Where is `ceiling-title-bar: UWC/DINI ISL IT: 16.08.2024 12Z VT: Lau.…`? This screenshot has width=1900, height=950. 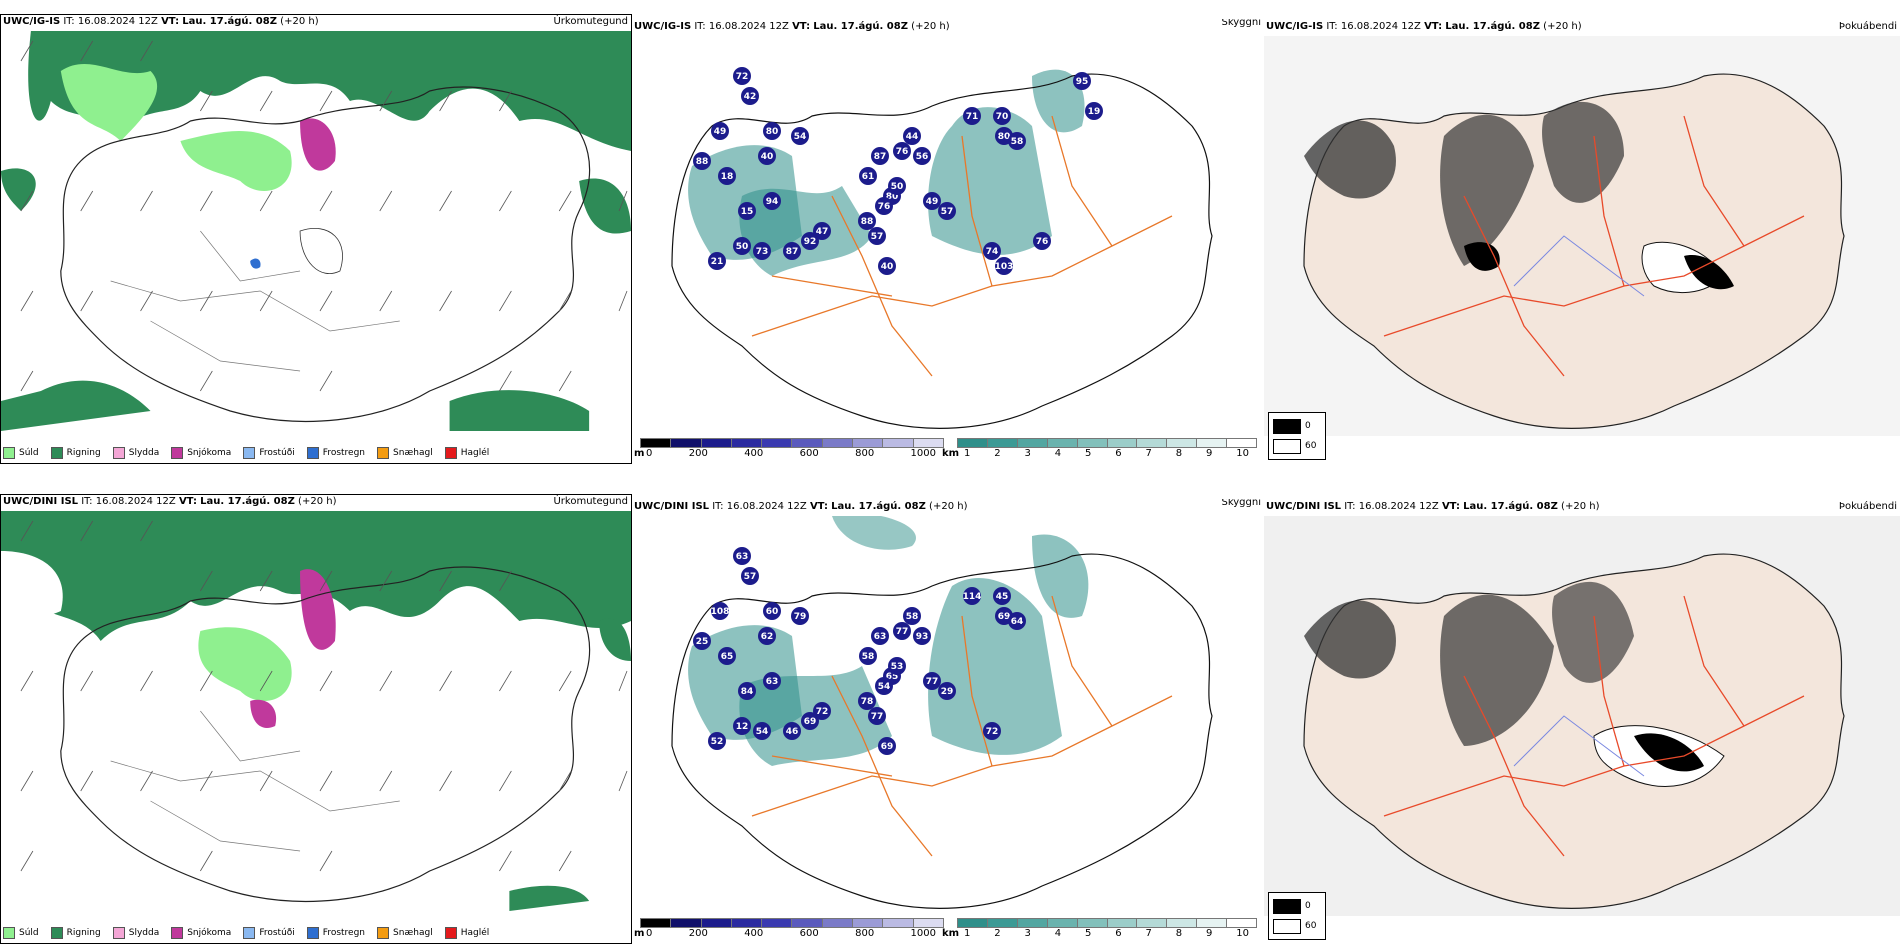 ceiling-title-bar: UWC/DINI ISL IT: 16.08.2024 12Z VT: Lau.… is located at coordinates (948, 507).